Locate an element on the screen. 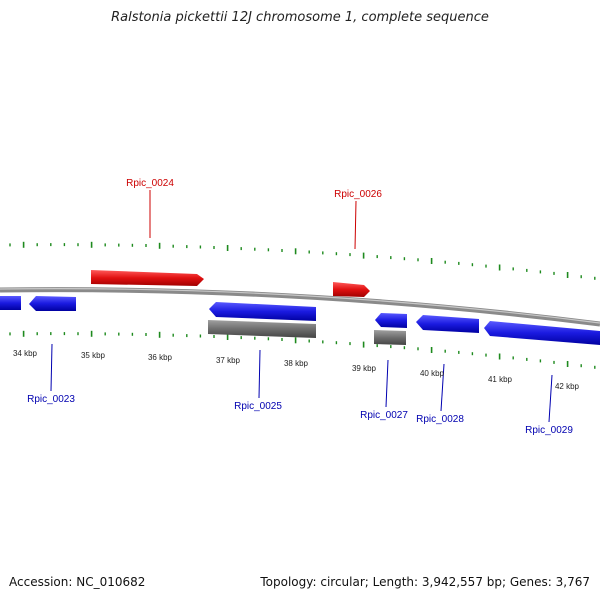  scale-label-39kbp: 39 kbp is located at coordinates (364, 368).